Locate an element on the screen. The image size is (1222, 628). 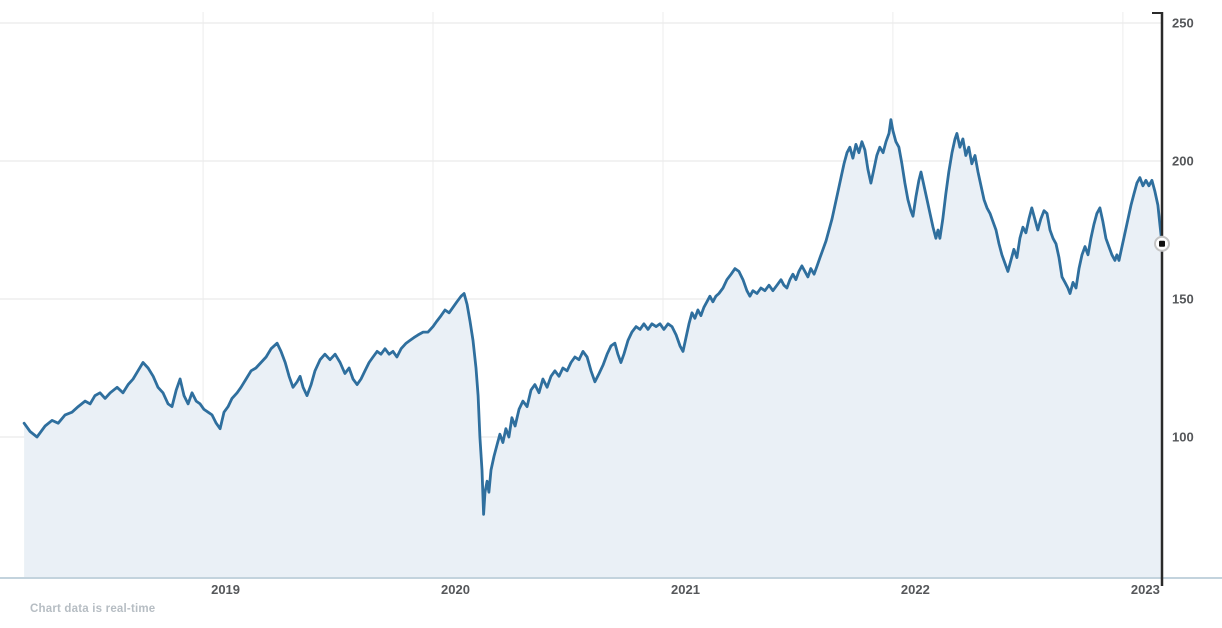
x-axis-label: 2022 is located at coordinates (915, 589).